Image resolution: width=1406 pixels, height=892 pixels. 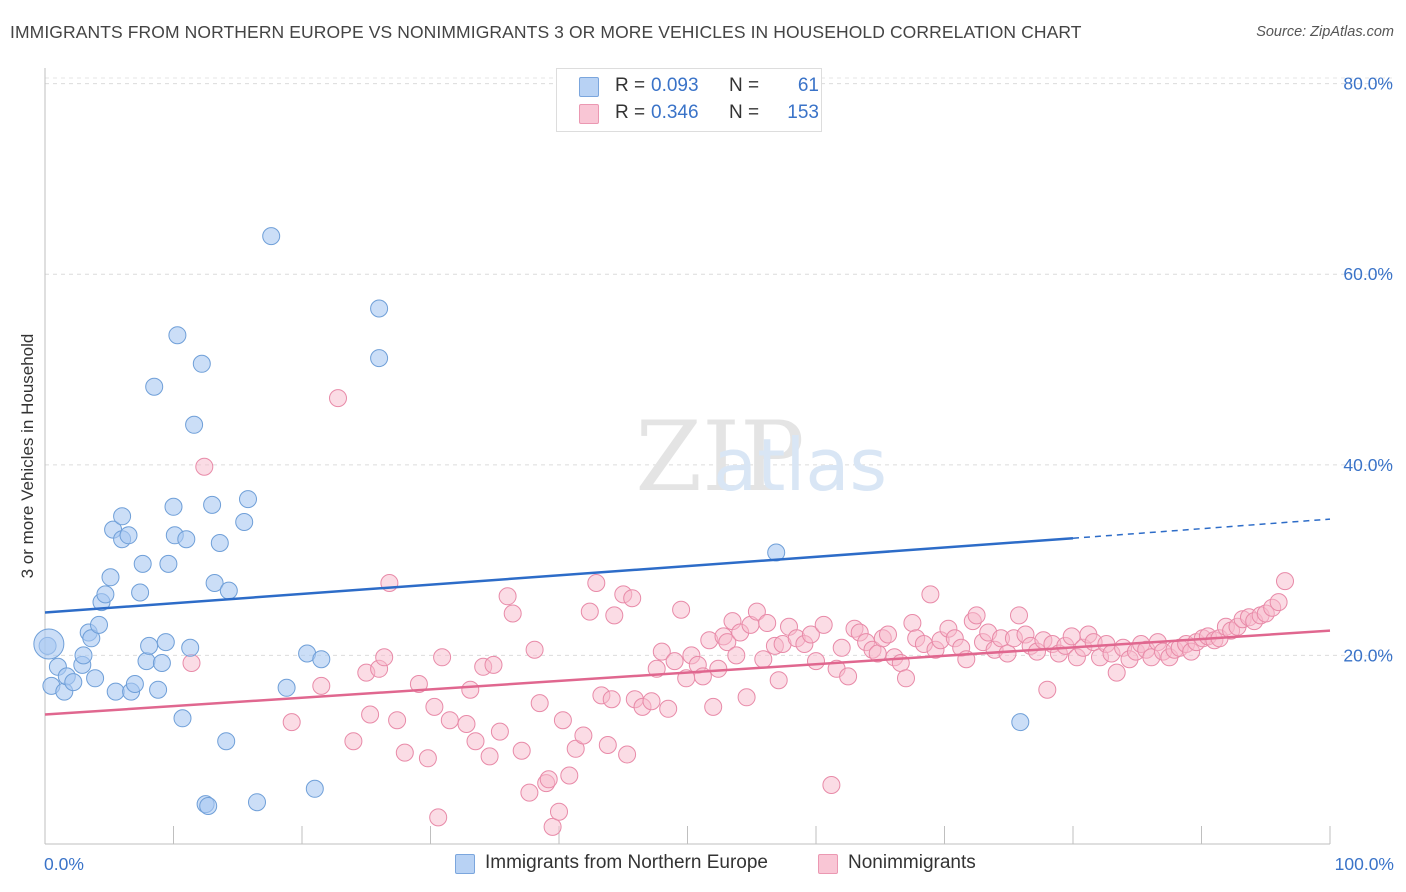 I want to click on immigrants-point-large, so click(x=49, y=644).